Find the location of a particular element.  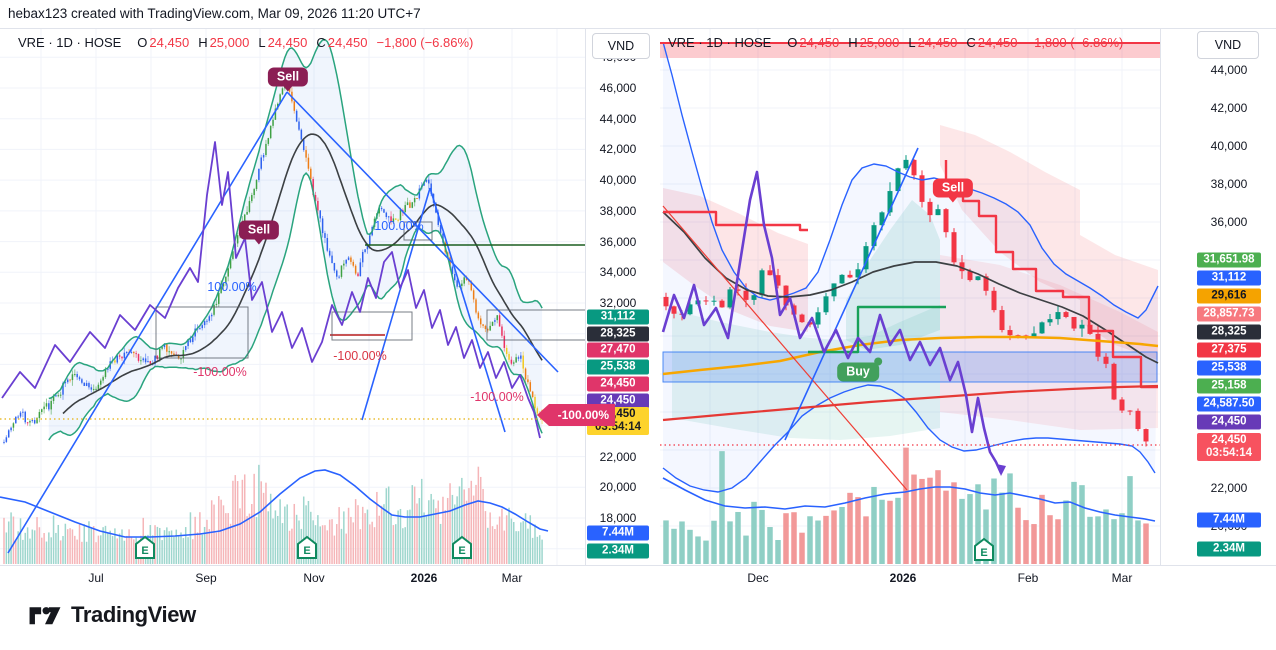

zone-rect is located at coordinates (910, 51).